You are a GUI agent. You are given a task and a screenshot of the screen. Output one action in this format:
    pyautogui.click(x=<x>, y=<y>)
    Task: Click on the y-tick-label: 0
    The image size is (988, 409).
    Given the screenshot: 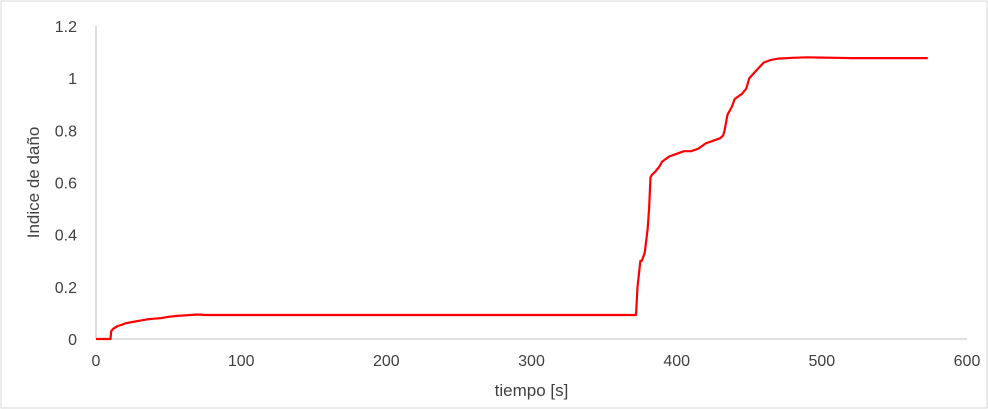 What is the action you would take?
    pyautogui.click(x=72, y=340)
    